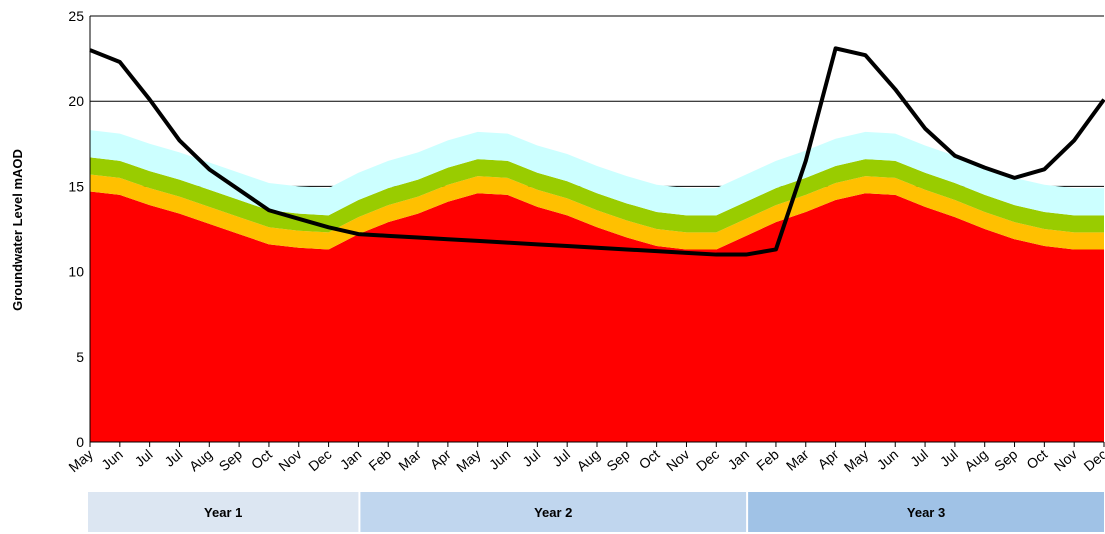 The width and height of the screenshot is (1105, 534). Describe the element at coordinates (76, 16) in the screenshot. I see `y-tick-label: 25` at that location.